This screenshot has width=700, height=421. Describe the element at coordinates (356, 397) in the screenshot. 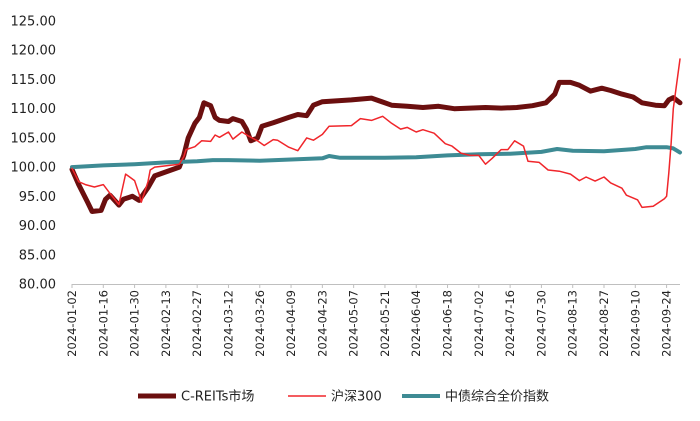

I see `legend-label-2: 沪深300` at that location.